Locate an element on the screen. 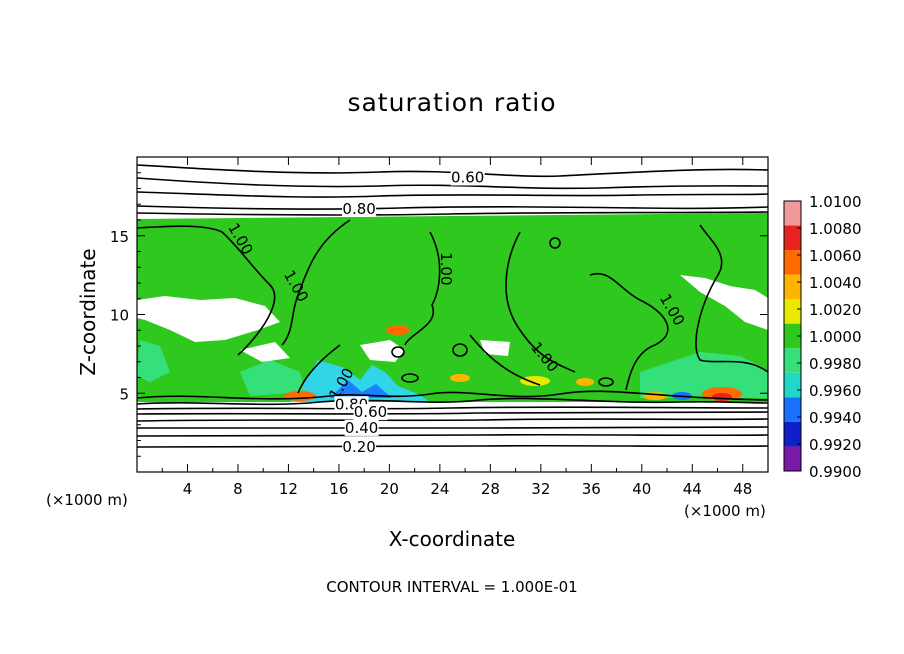 The image size is (904, 654). contour-label: 0.80 is located at coordinates (358, 209).